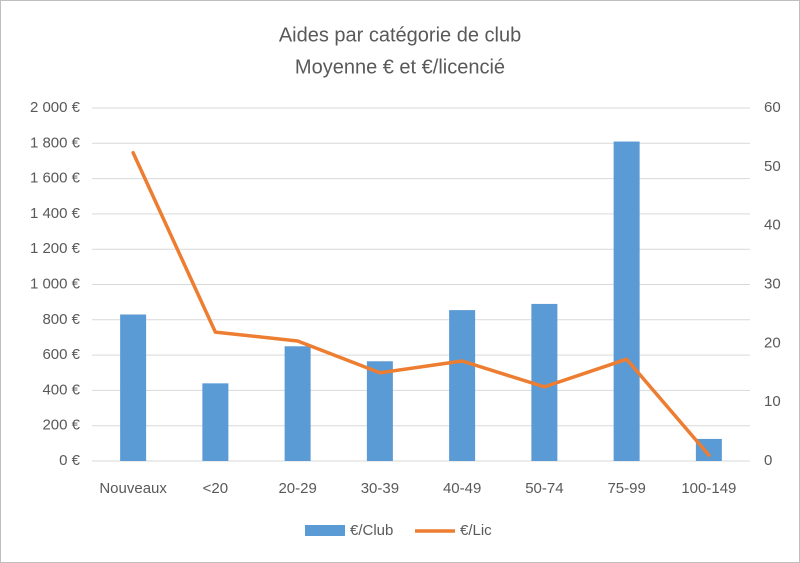 This screenshot has height=563, width=800. What do you see at coordinates (297, 488) in the screenshot?
I see `x-tick-label: 20-29` at bounding box center [297, 488].